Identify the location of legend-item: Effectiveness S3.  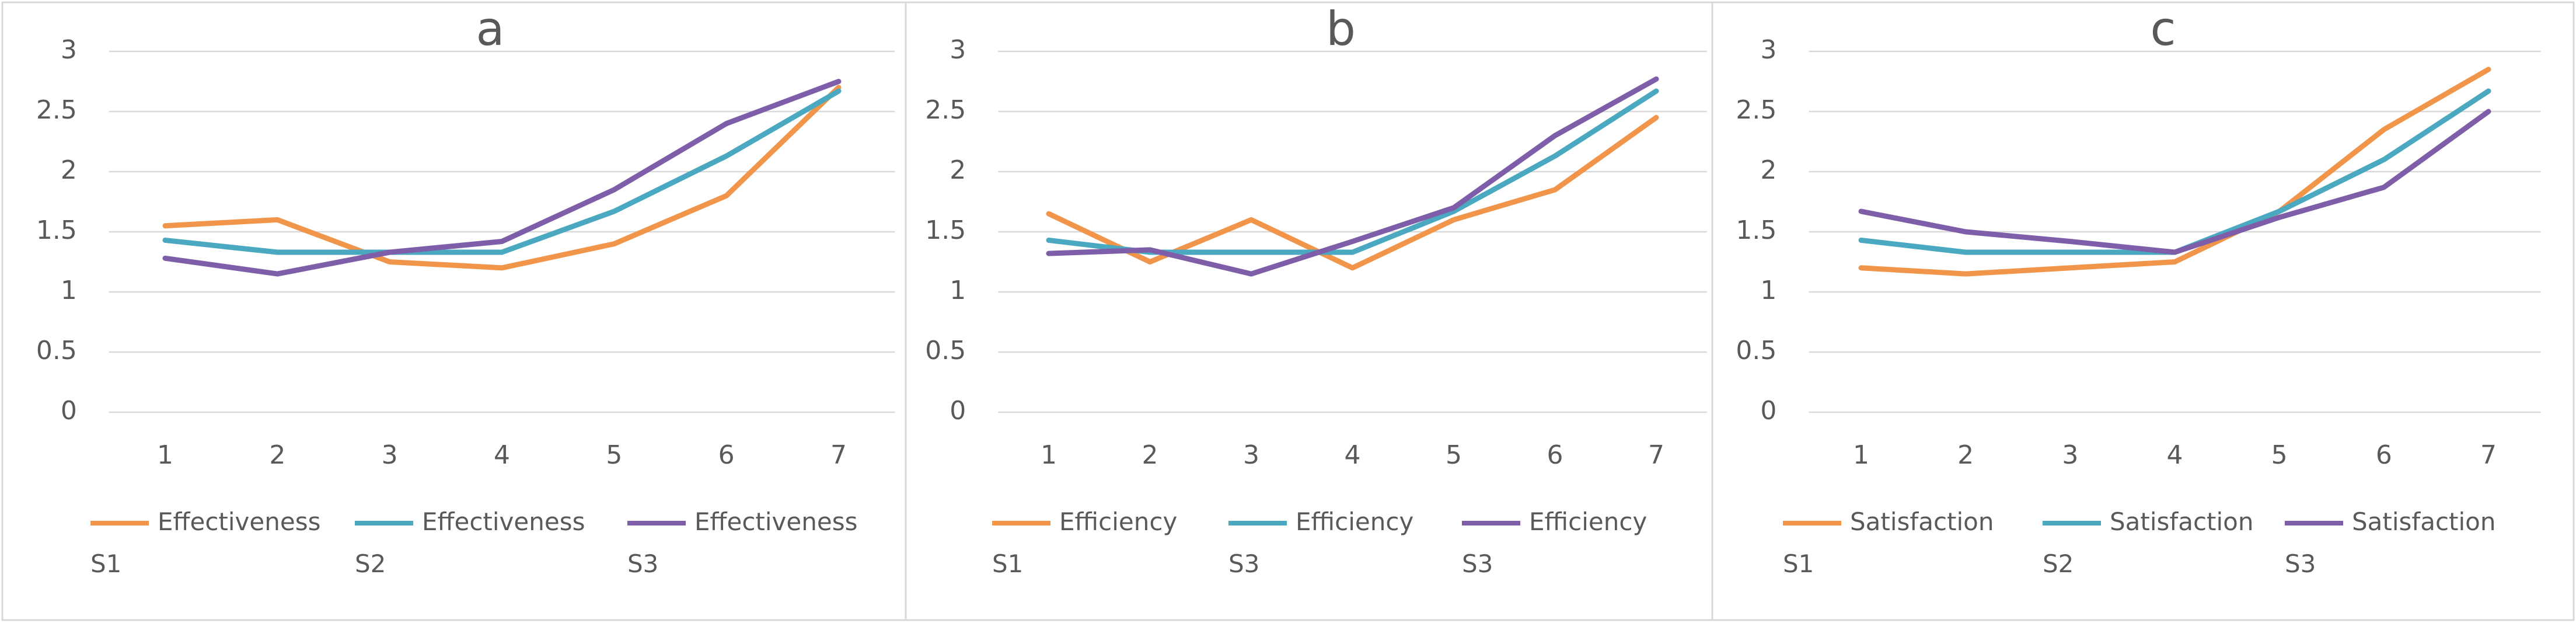
(742, 543).